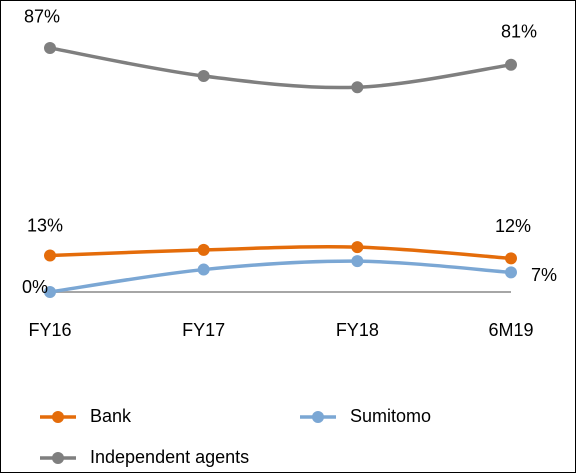  Describe the element at coordinates (510, 330) in the screenshot. I see `x-tick-label: 6M19` at that location.